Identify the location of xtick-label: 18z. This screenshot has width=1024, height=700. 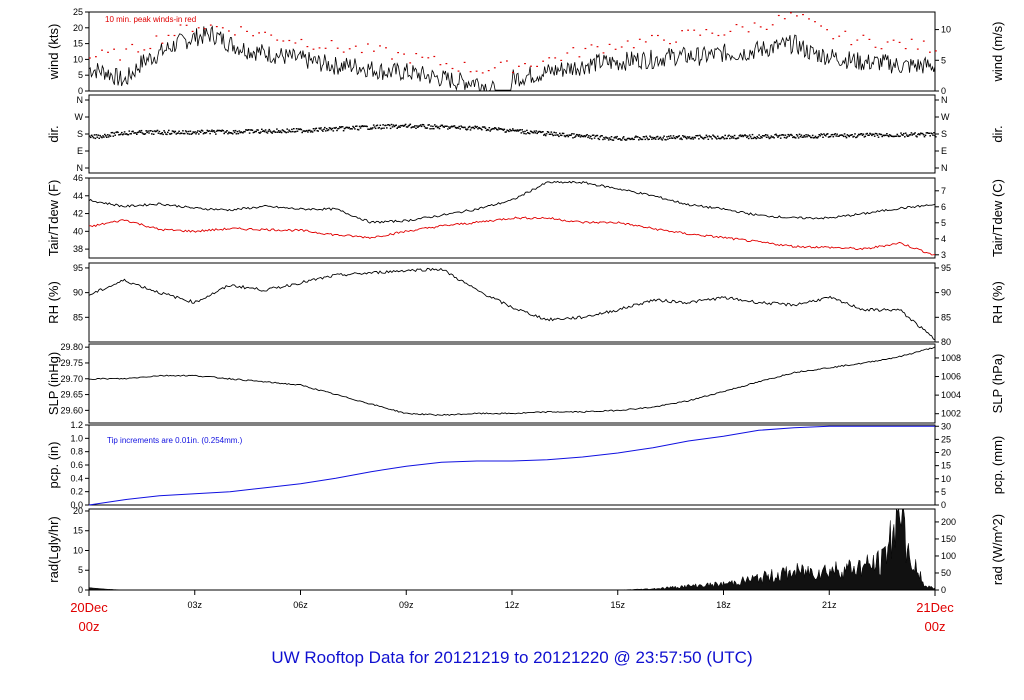
(723, 605).